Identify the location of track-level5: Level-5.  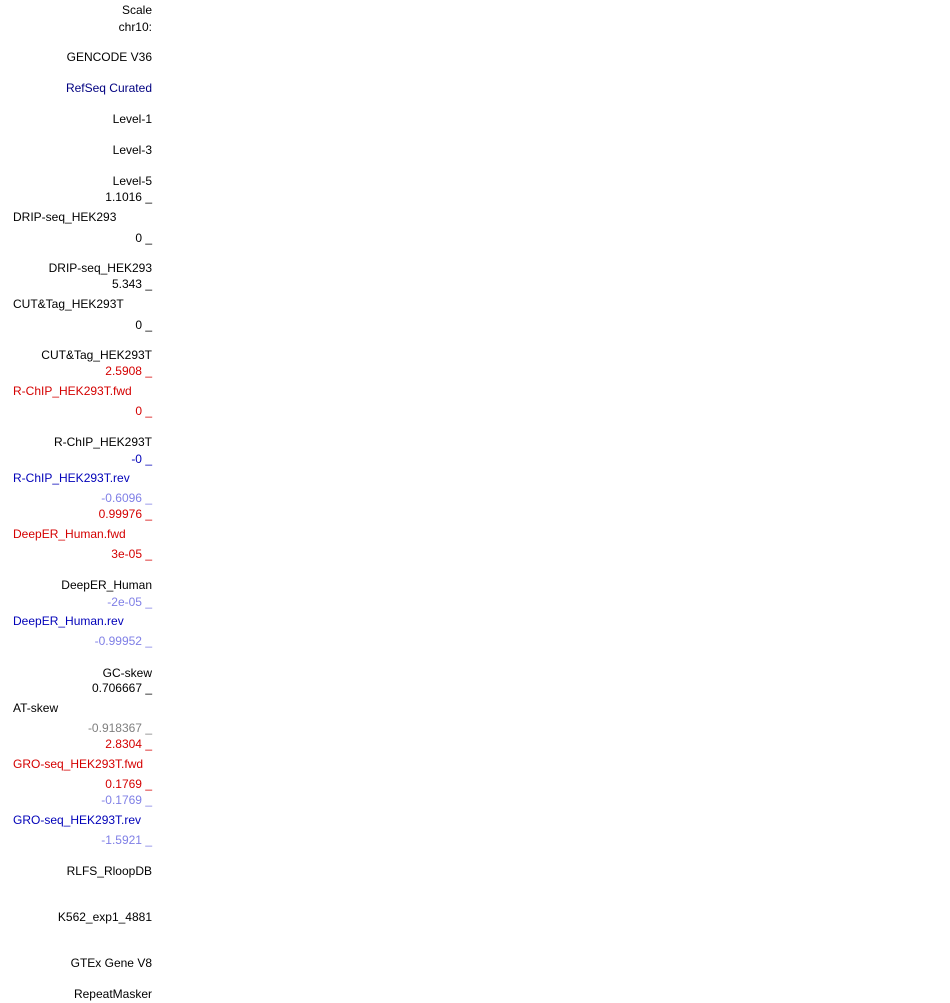
(132, 181).